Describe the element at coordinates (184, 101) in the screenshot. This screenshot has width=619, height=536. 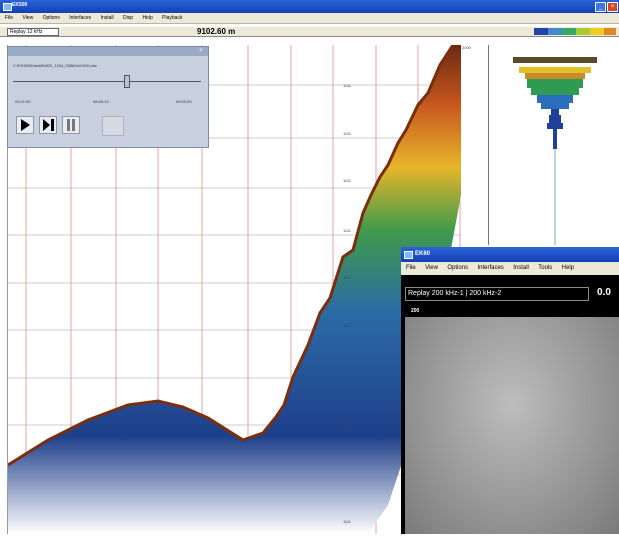
I see `time-end: 09:03:00` at that location.